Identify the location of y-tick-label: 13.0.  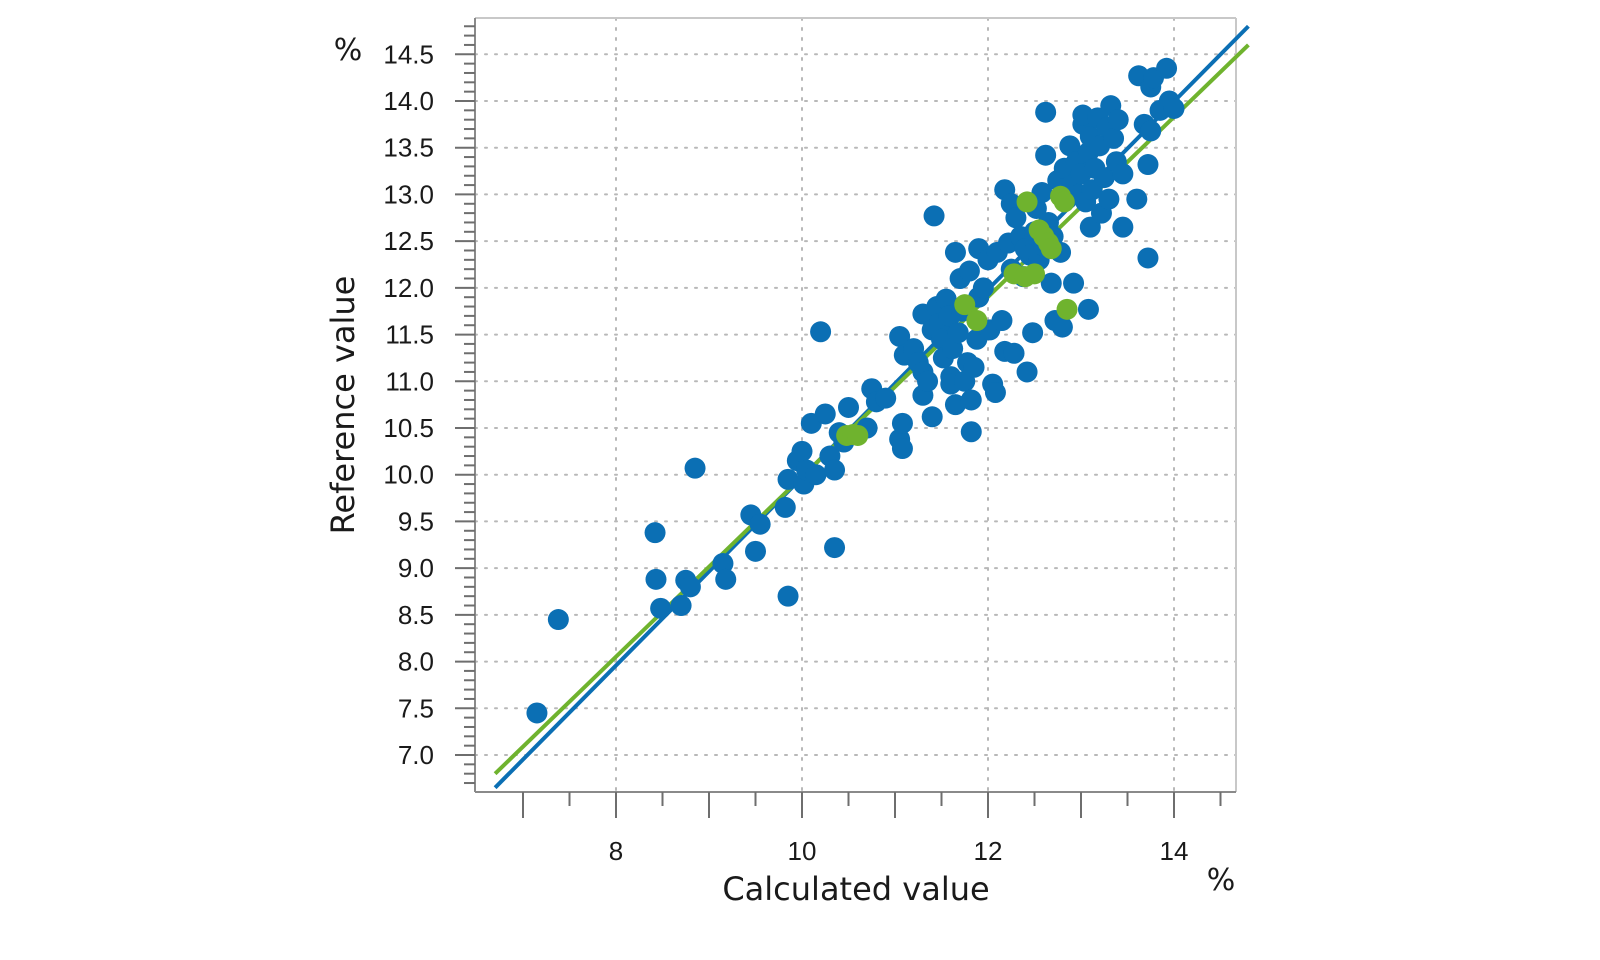
(408, 194).